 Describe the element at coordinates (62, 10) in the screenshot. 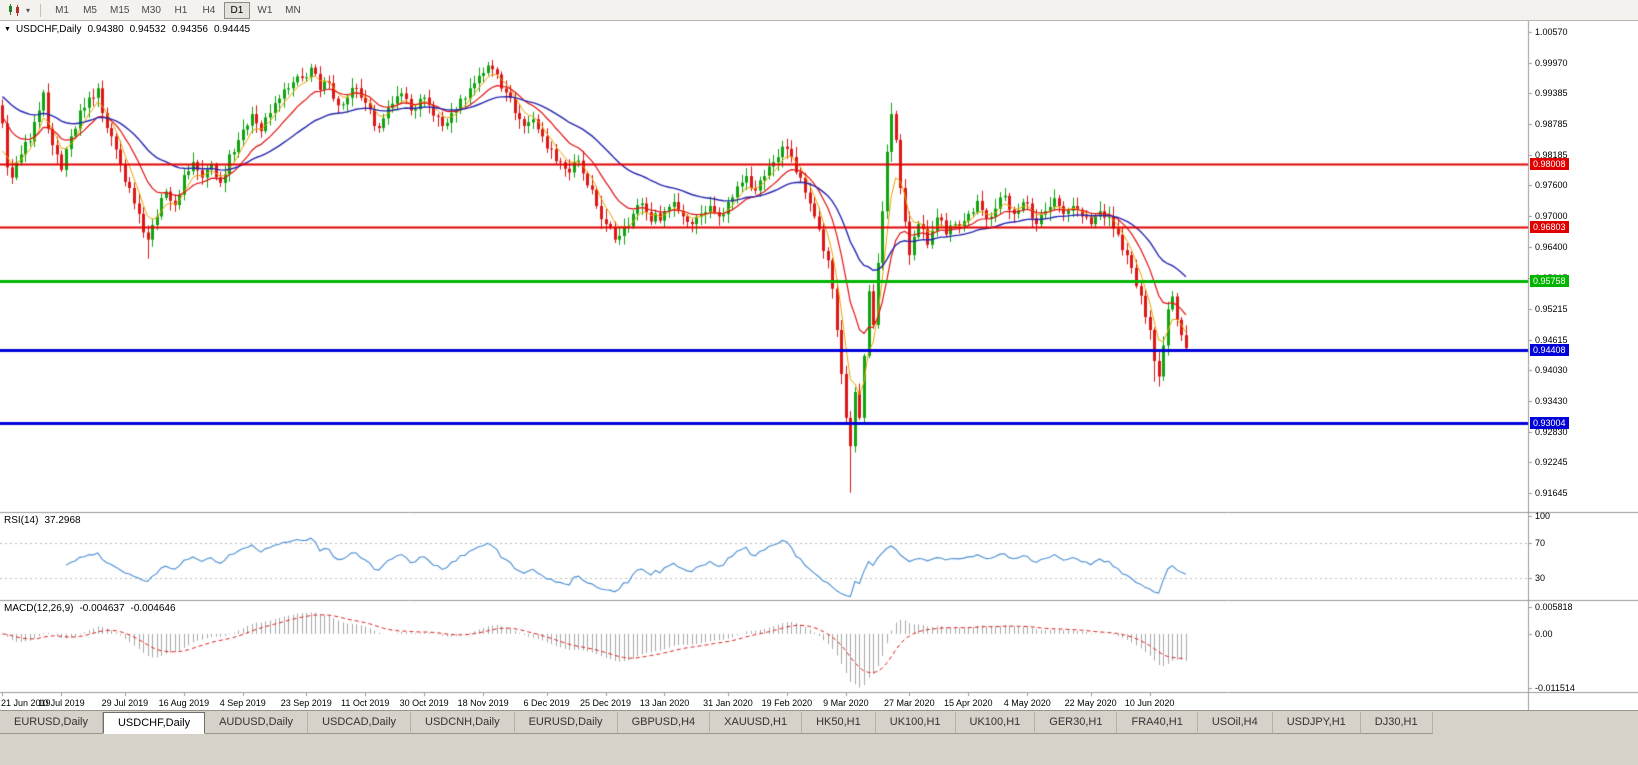

I see `timeframe-button-m1: M1` at that location.